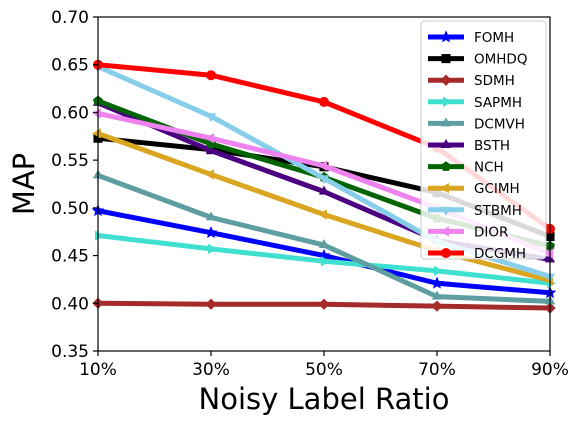 This screenshot has width=582, height=425. What do you see at coordinates (500, 254) in the screenshot?
I see `legend-label: DCGMH` at bounding box center [500, 254].